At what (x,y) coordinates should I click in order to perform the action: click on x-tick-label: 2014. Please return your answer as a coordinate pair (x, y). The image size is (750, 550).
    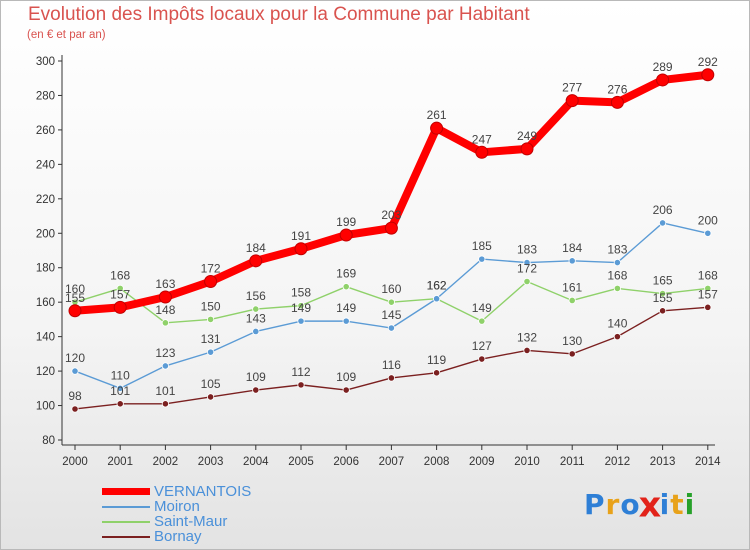
    Looking at the image, I should click on (708, 462).